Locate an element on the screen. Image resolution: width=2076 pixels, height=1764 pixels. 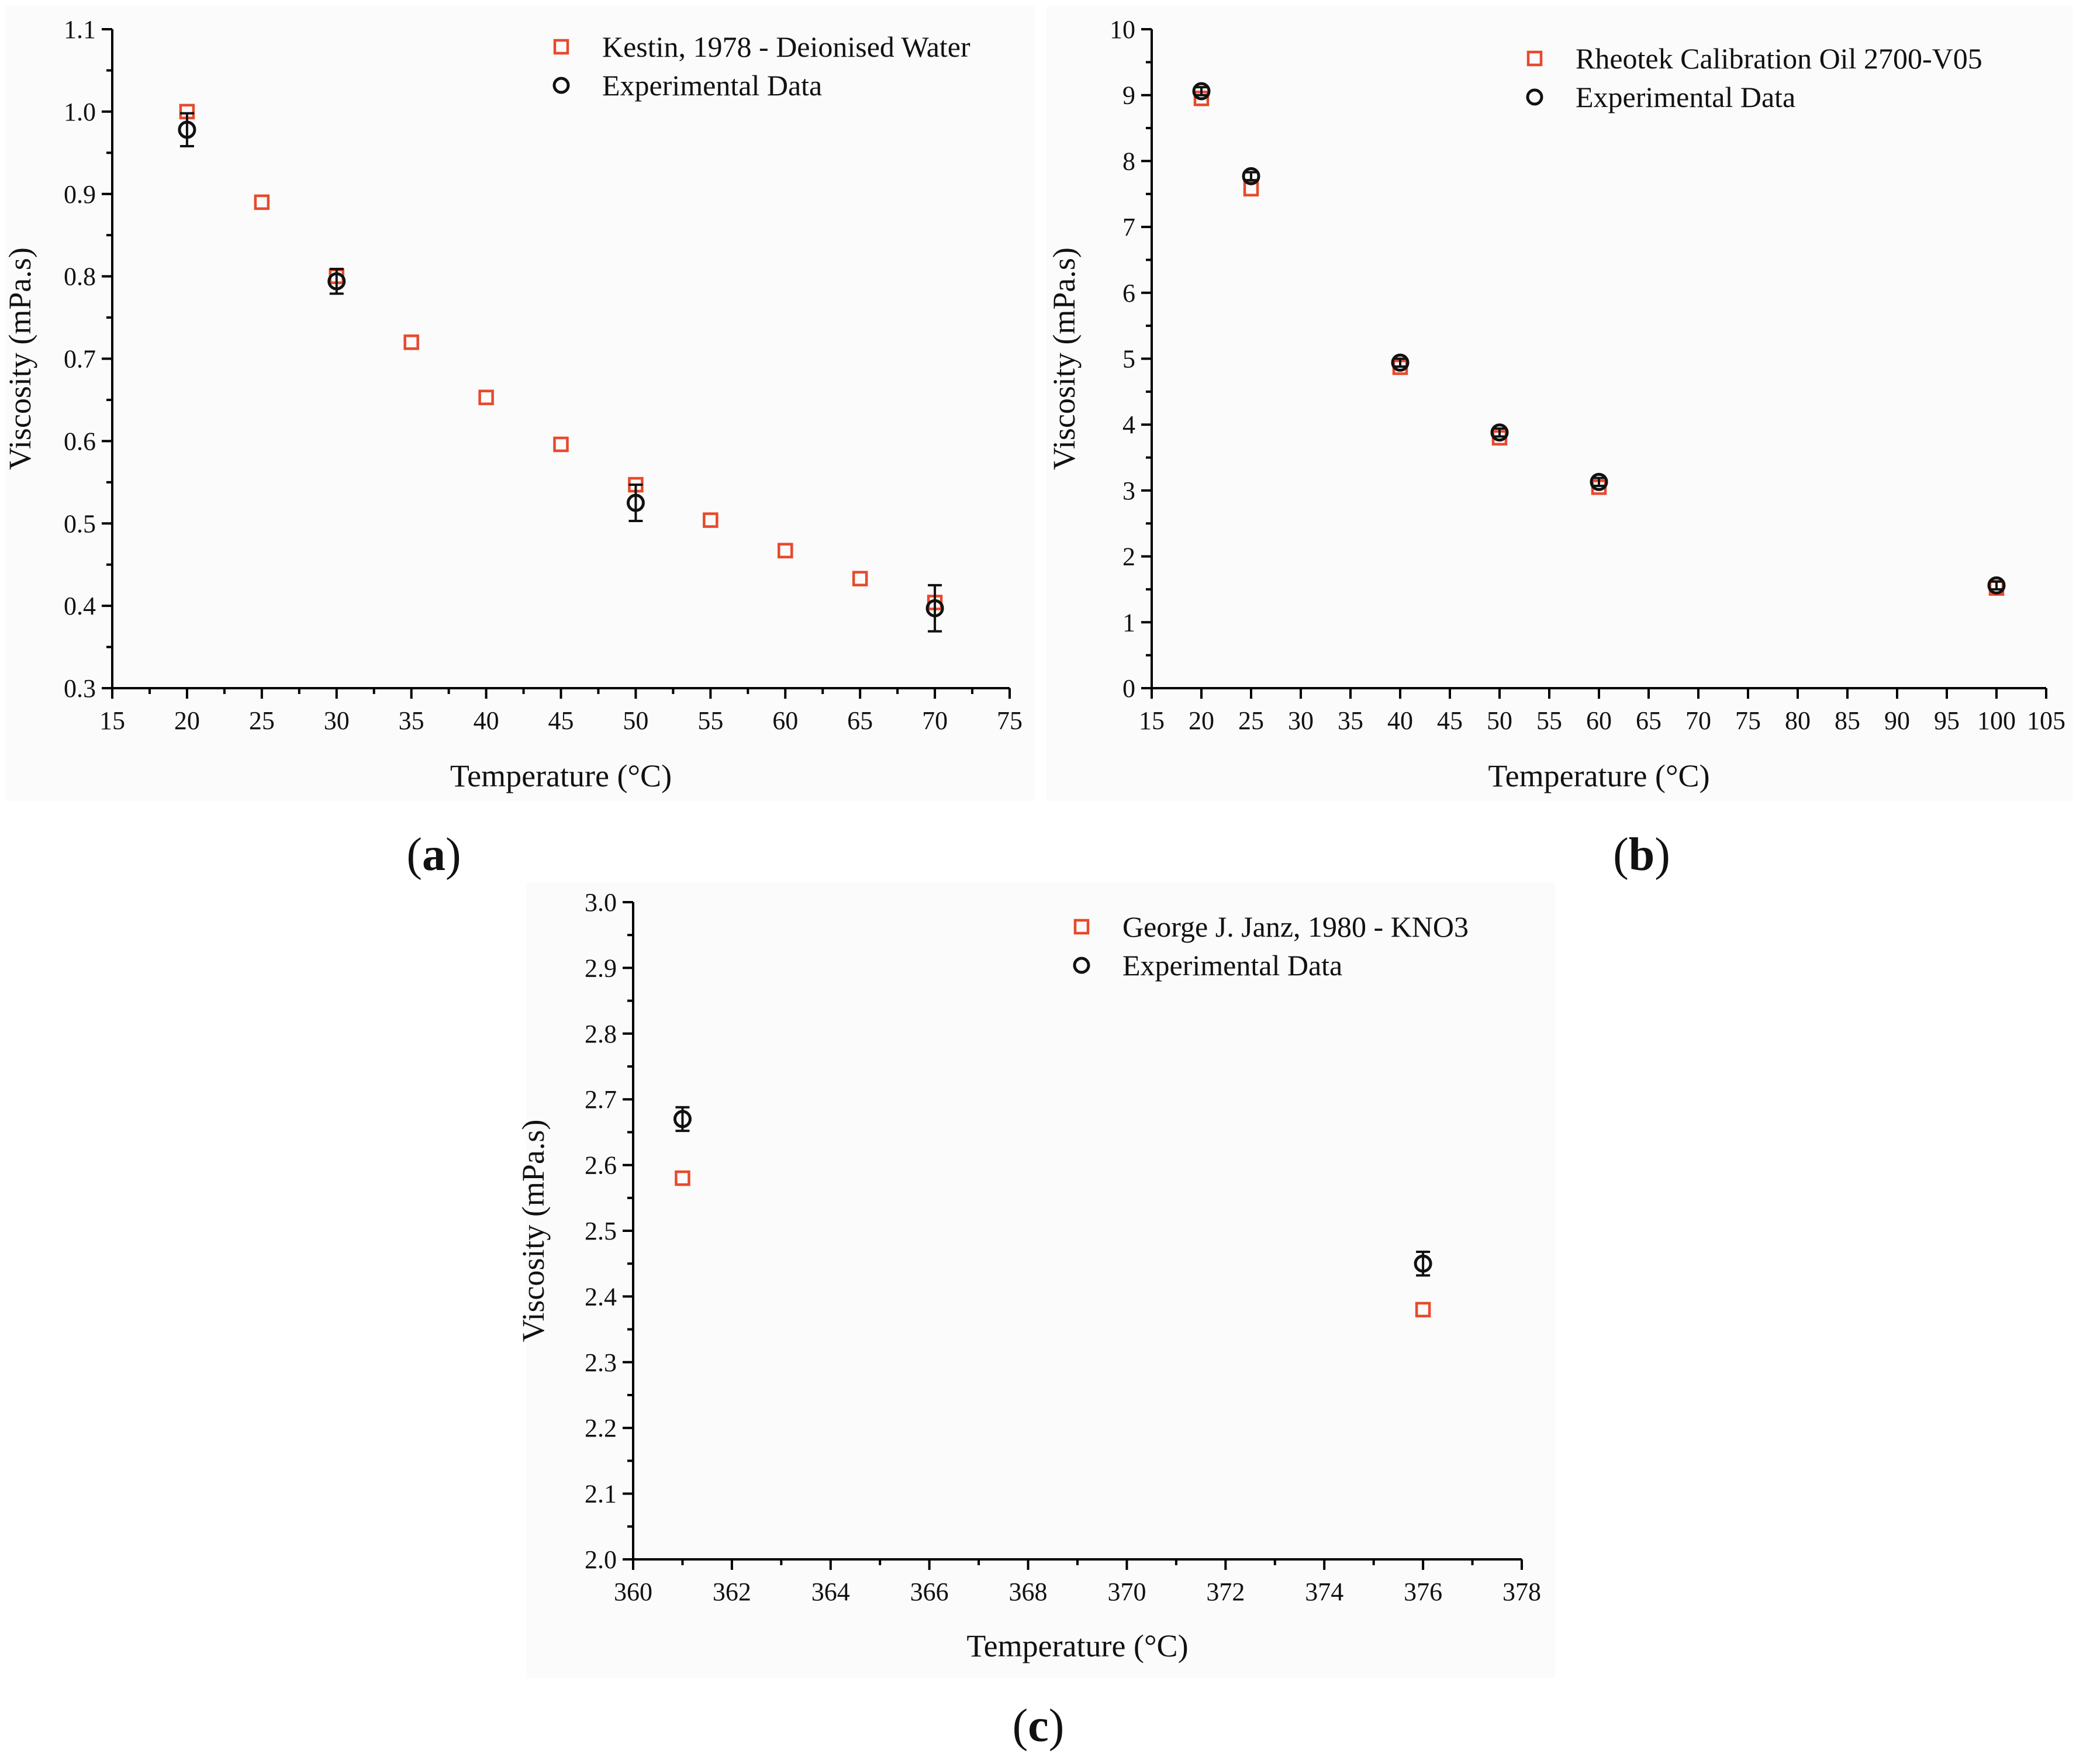
y-tick-label: 2.3 is located at coordinates (601, 1363).